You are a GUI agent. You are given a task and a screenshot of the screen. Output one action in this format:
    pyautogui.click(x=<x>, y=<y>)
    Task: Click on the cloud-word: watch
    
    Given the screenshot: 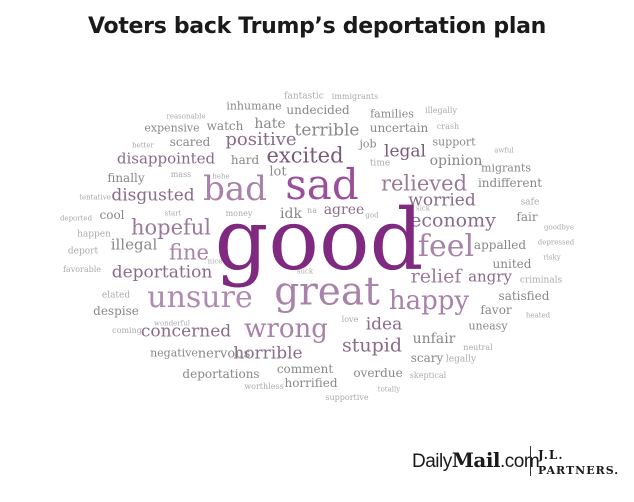 What is the action you would take?
    pyautogui.click(x=225, y=126)
    